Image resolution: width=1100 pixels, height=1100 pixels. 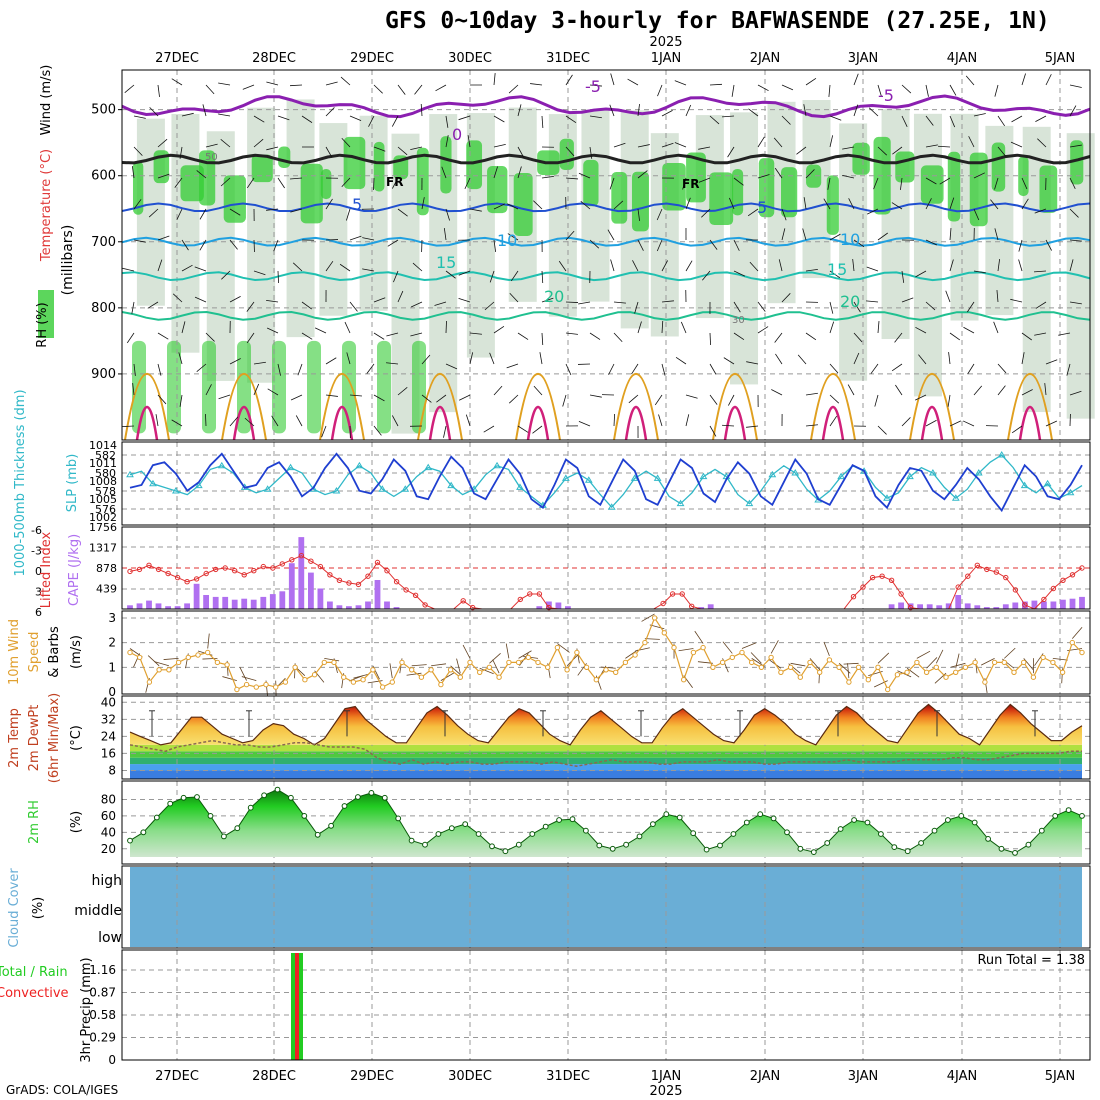 I want to click on y-tick-label: 0.58, so click(x=102, y=1015).